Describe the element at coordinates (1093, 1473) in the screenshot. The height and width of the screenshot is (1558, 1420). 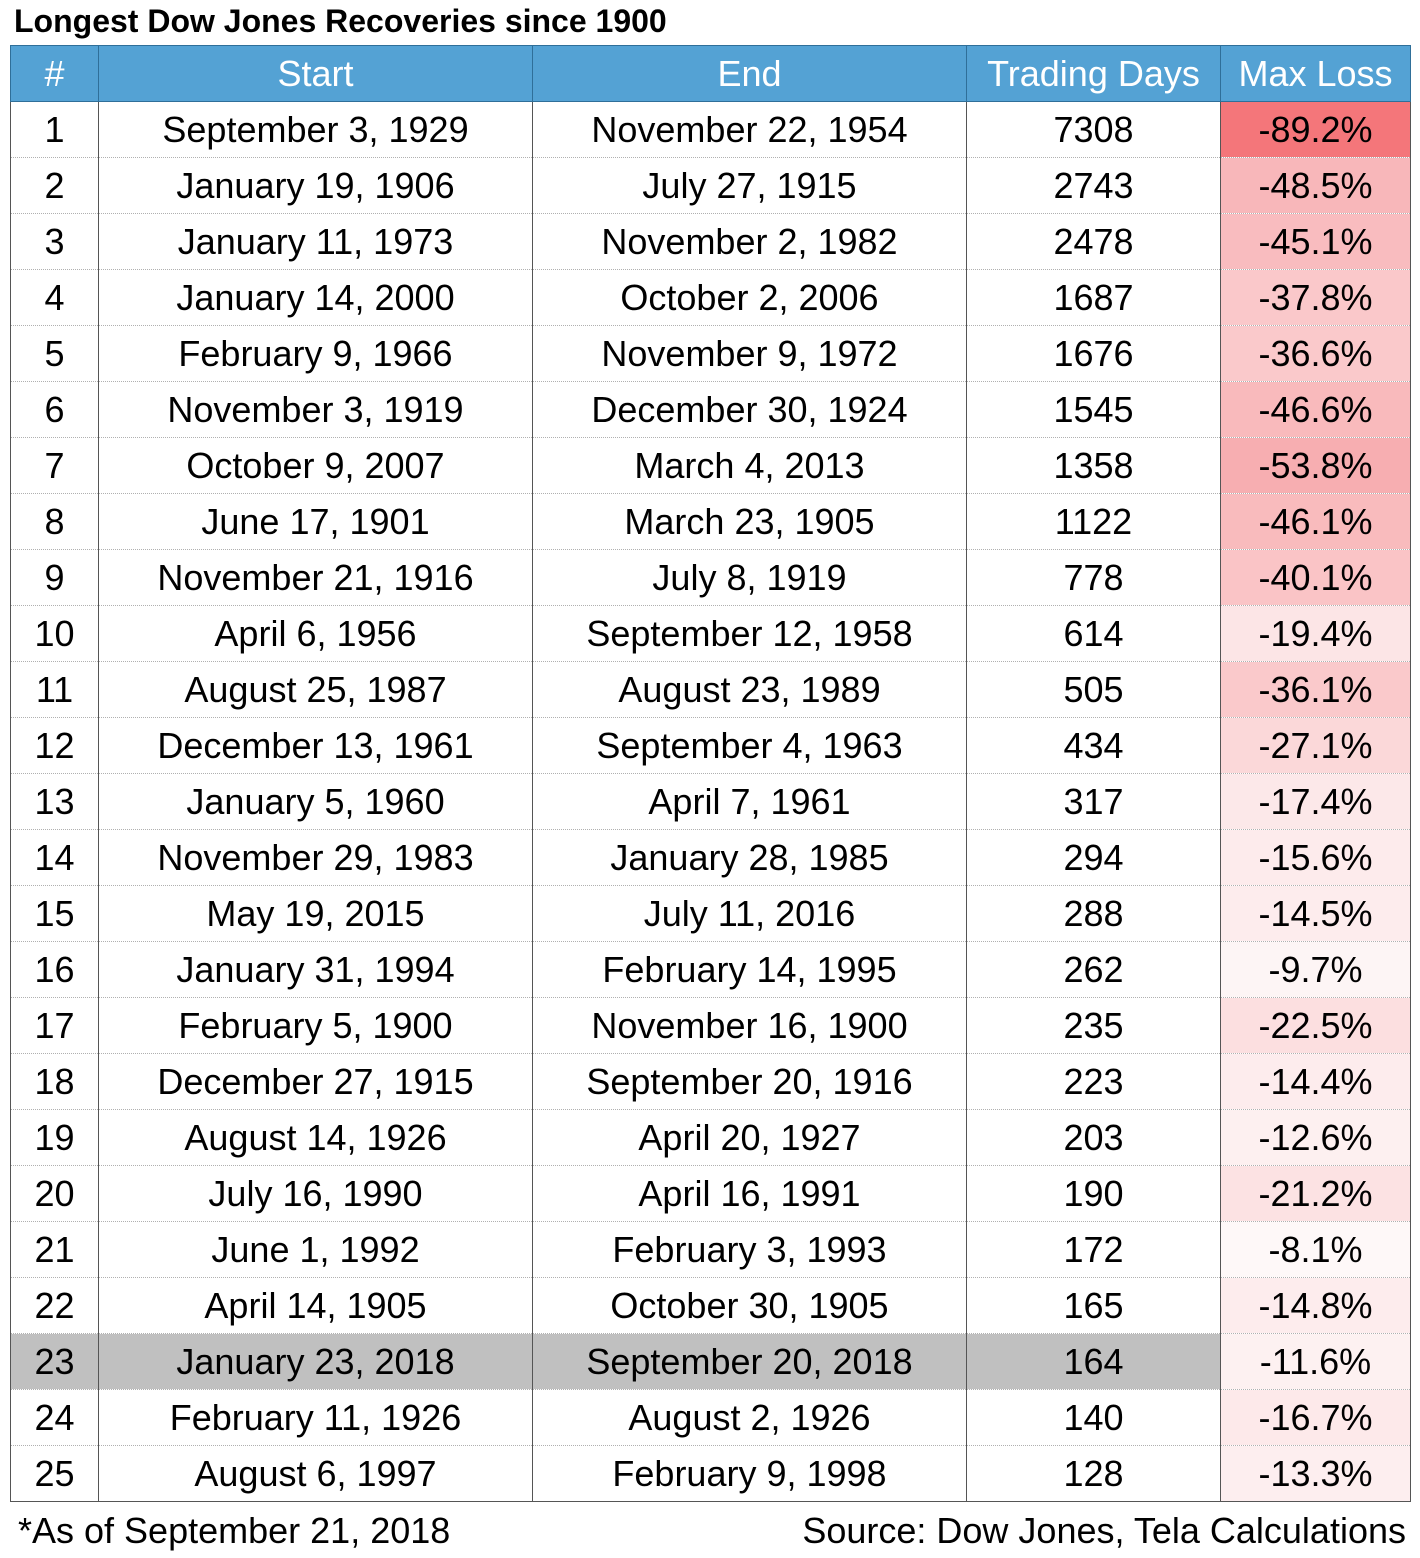
I see `trading-days-cell: 128` at that location.